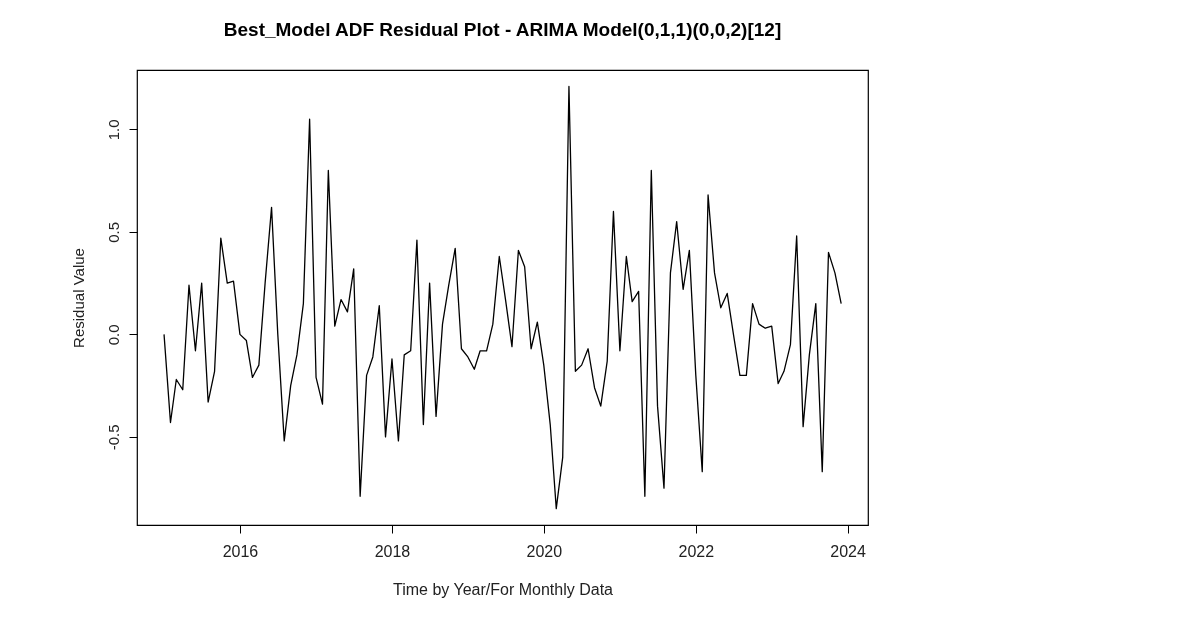  Describe the element at coordinates (696, 551) in the screenshot. I see `x-tick-label: 2022` at that location.